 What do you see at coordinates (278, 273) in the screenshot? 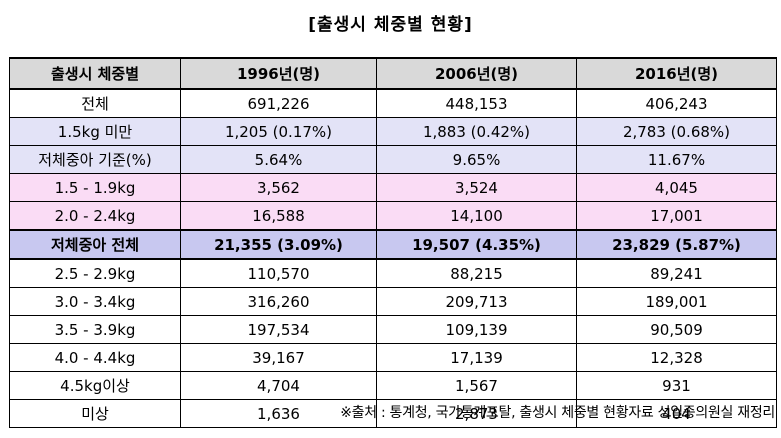
I see `table-cell: 110,570` at bounding box center [278, 273].